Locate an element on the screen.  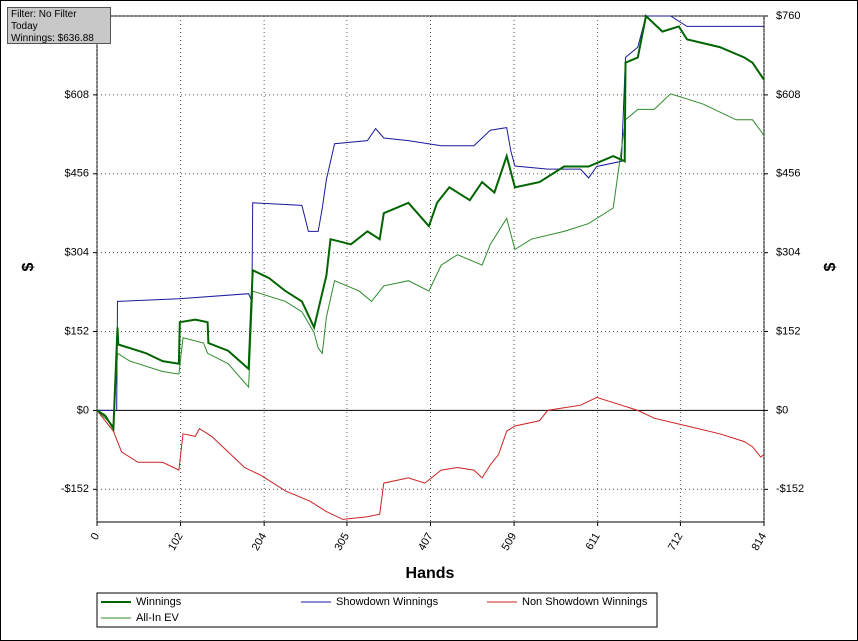
y-tick-label: $608 is located at coordinates (77, 95).